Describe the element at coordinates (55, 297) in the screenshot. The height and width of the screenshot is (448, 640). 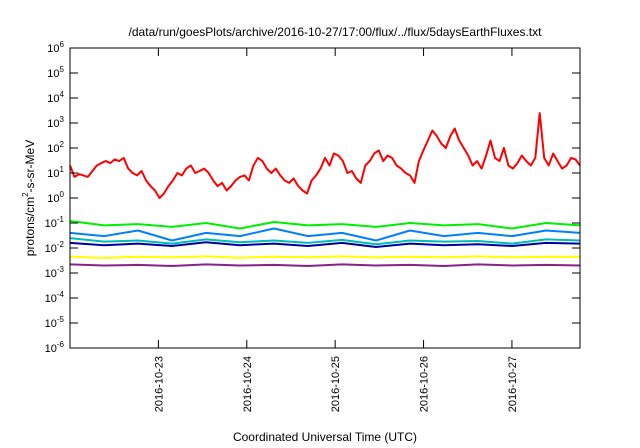
I see `y-tick-label: 10⁻⁴` at that location.